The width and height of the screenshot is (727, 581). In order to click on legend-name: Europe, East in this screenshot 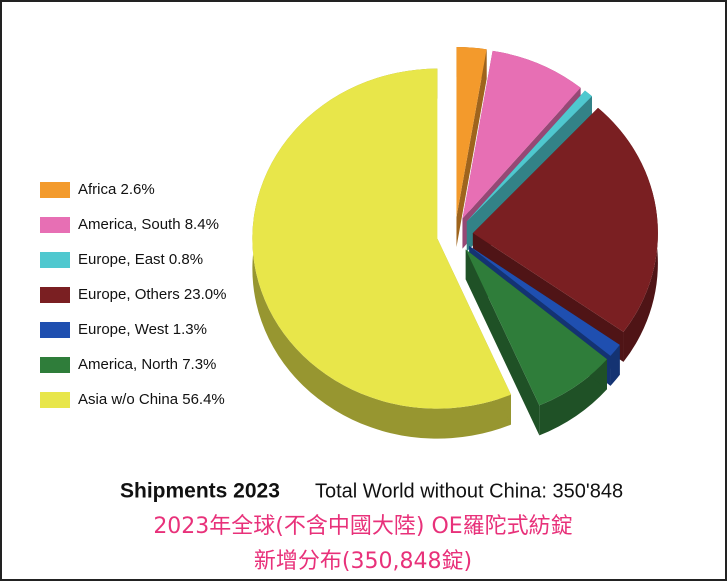, I will do `click(122, 259)`.